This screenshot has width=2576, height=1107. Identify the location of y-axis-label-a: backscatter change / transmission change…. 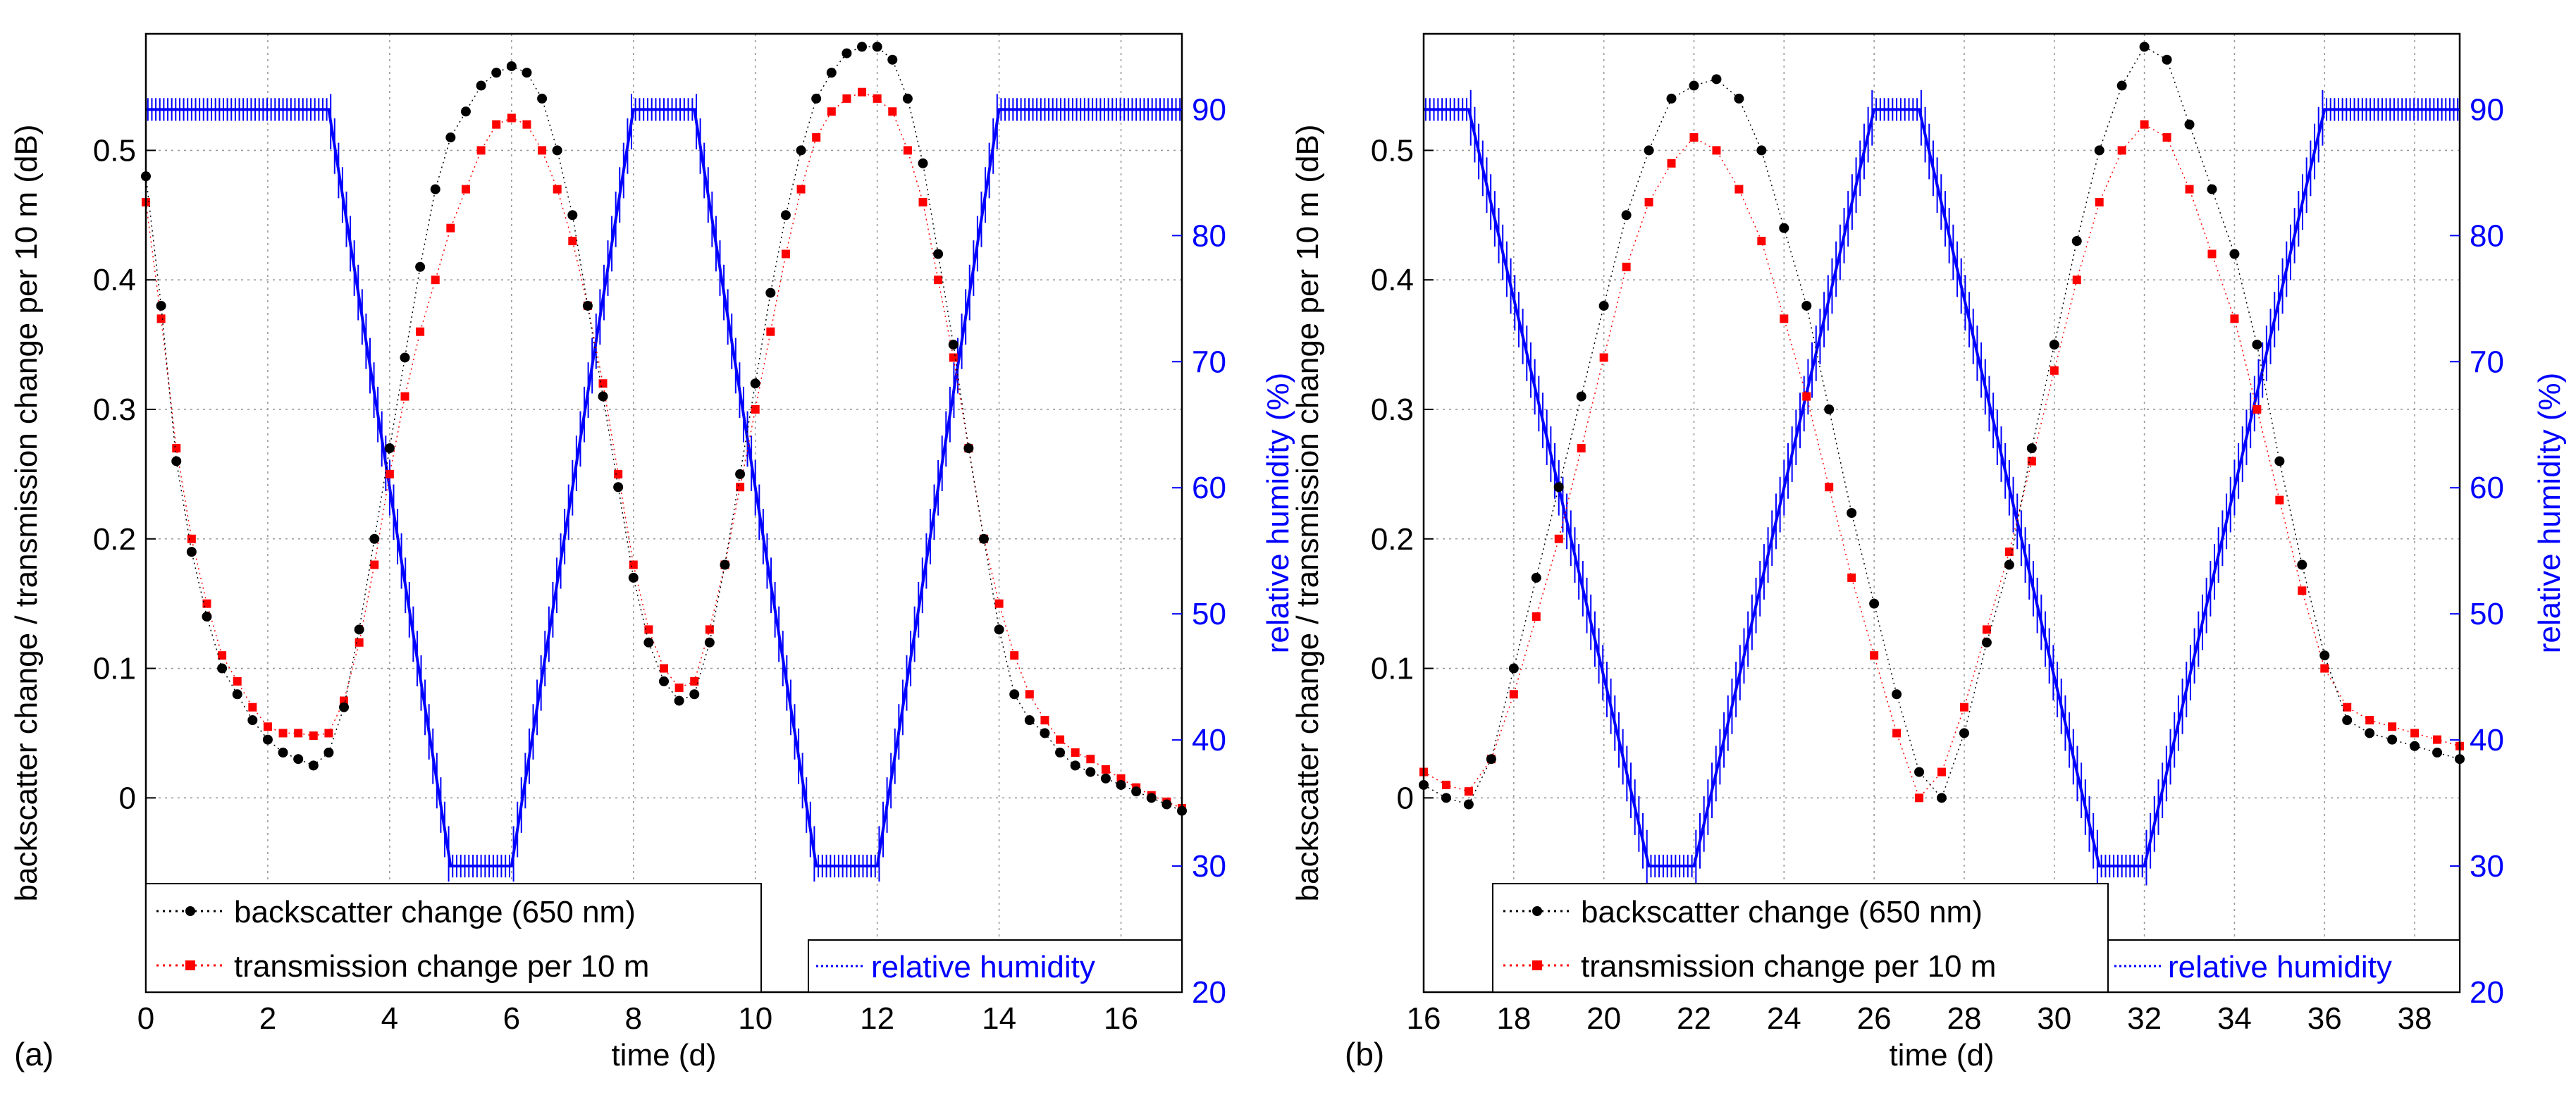
(26, 513).